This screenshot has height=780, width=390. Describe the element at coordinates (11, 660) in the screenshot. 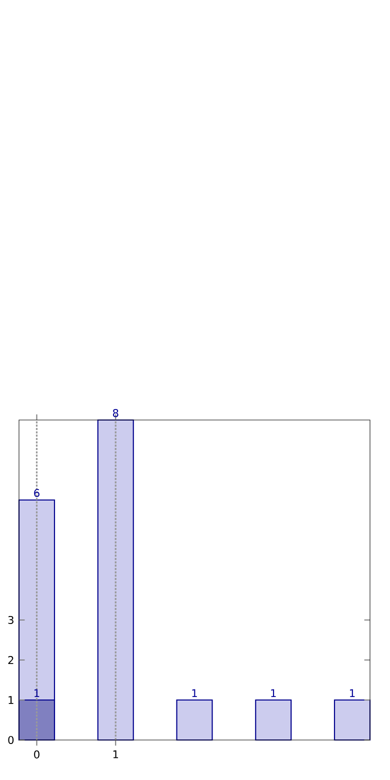

I see `y-tick-label: 2` at that location.